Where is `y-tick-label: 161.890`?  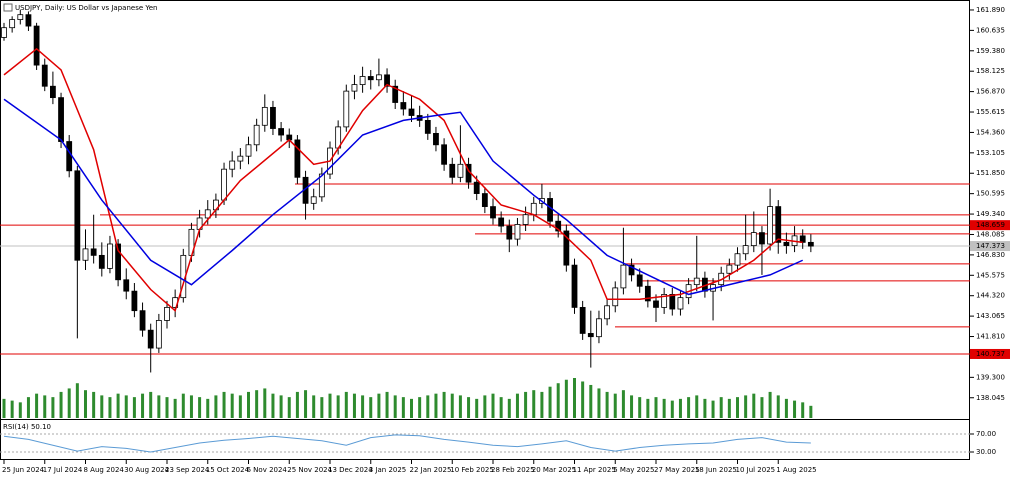 y-tick-label: 161.890 is located at coordinates (990, 10).